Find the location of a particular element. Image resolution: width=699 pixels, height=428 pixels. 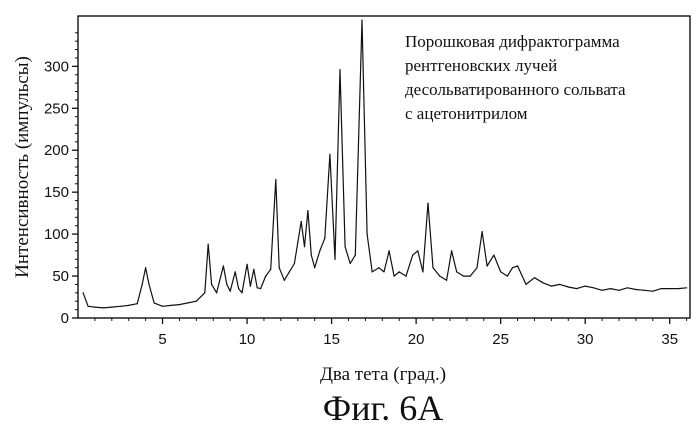

x-tick-label: 30 is located at coordinates (585, 339).